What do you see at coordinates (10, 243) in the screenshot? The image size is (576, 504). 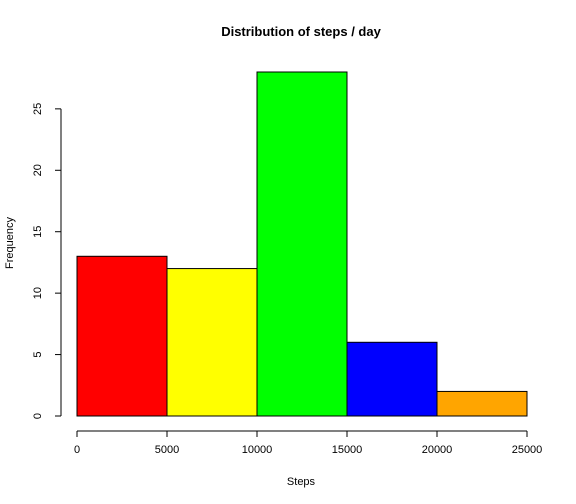 I see `y-axis-label: Frequency` at bounding box center [10, 243].